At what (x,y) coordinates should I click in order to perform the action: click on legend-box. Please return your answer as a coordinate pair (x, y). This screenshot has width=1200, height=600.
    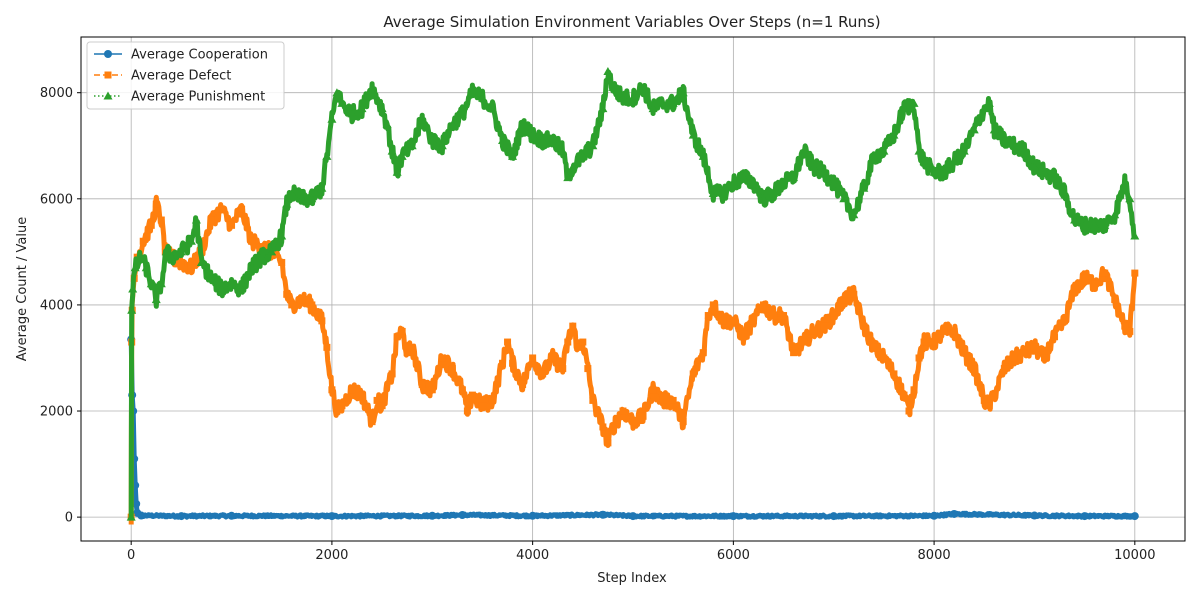
    Looking at the image, I should click on (185, 75).